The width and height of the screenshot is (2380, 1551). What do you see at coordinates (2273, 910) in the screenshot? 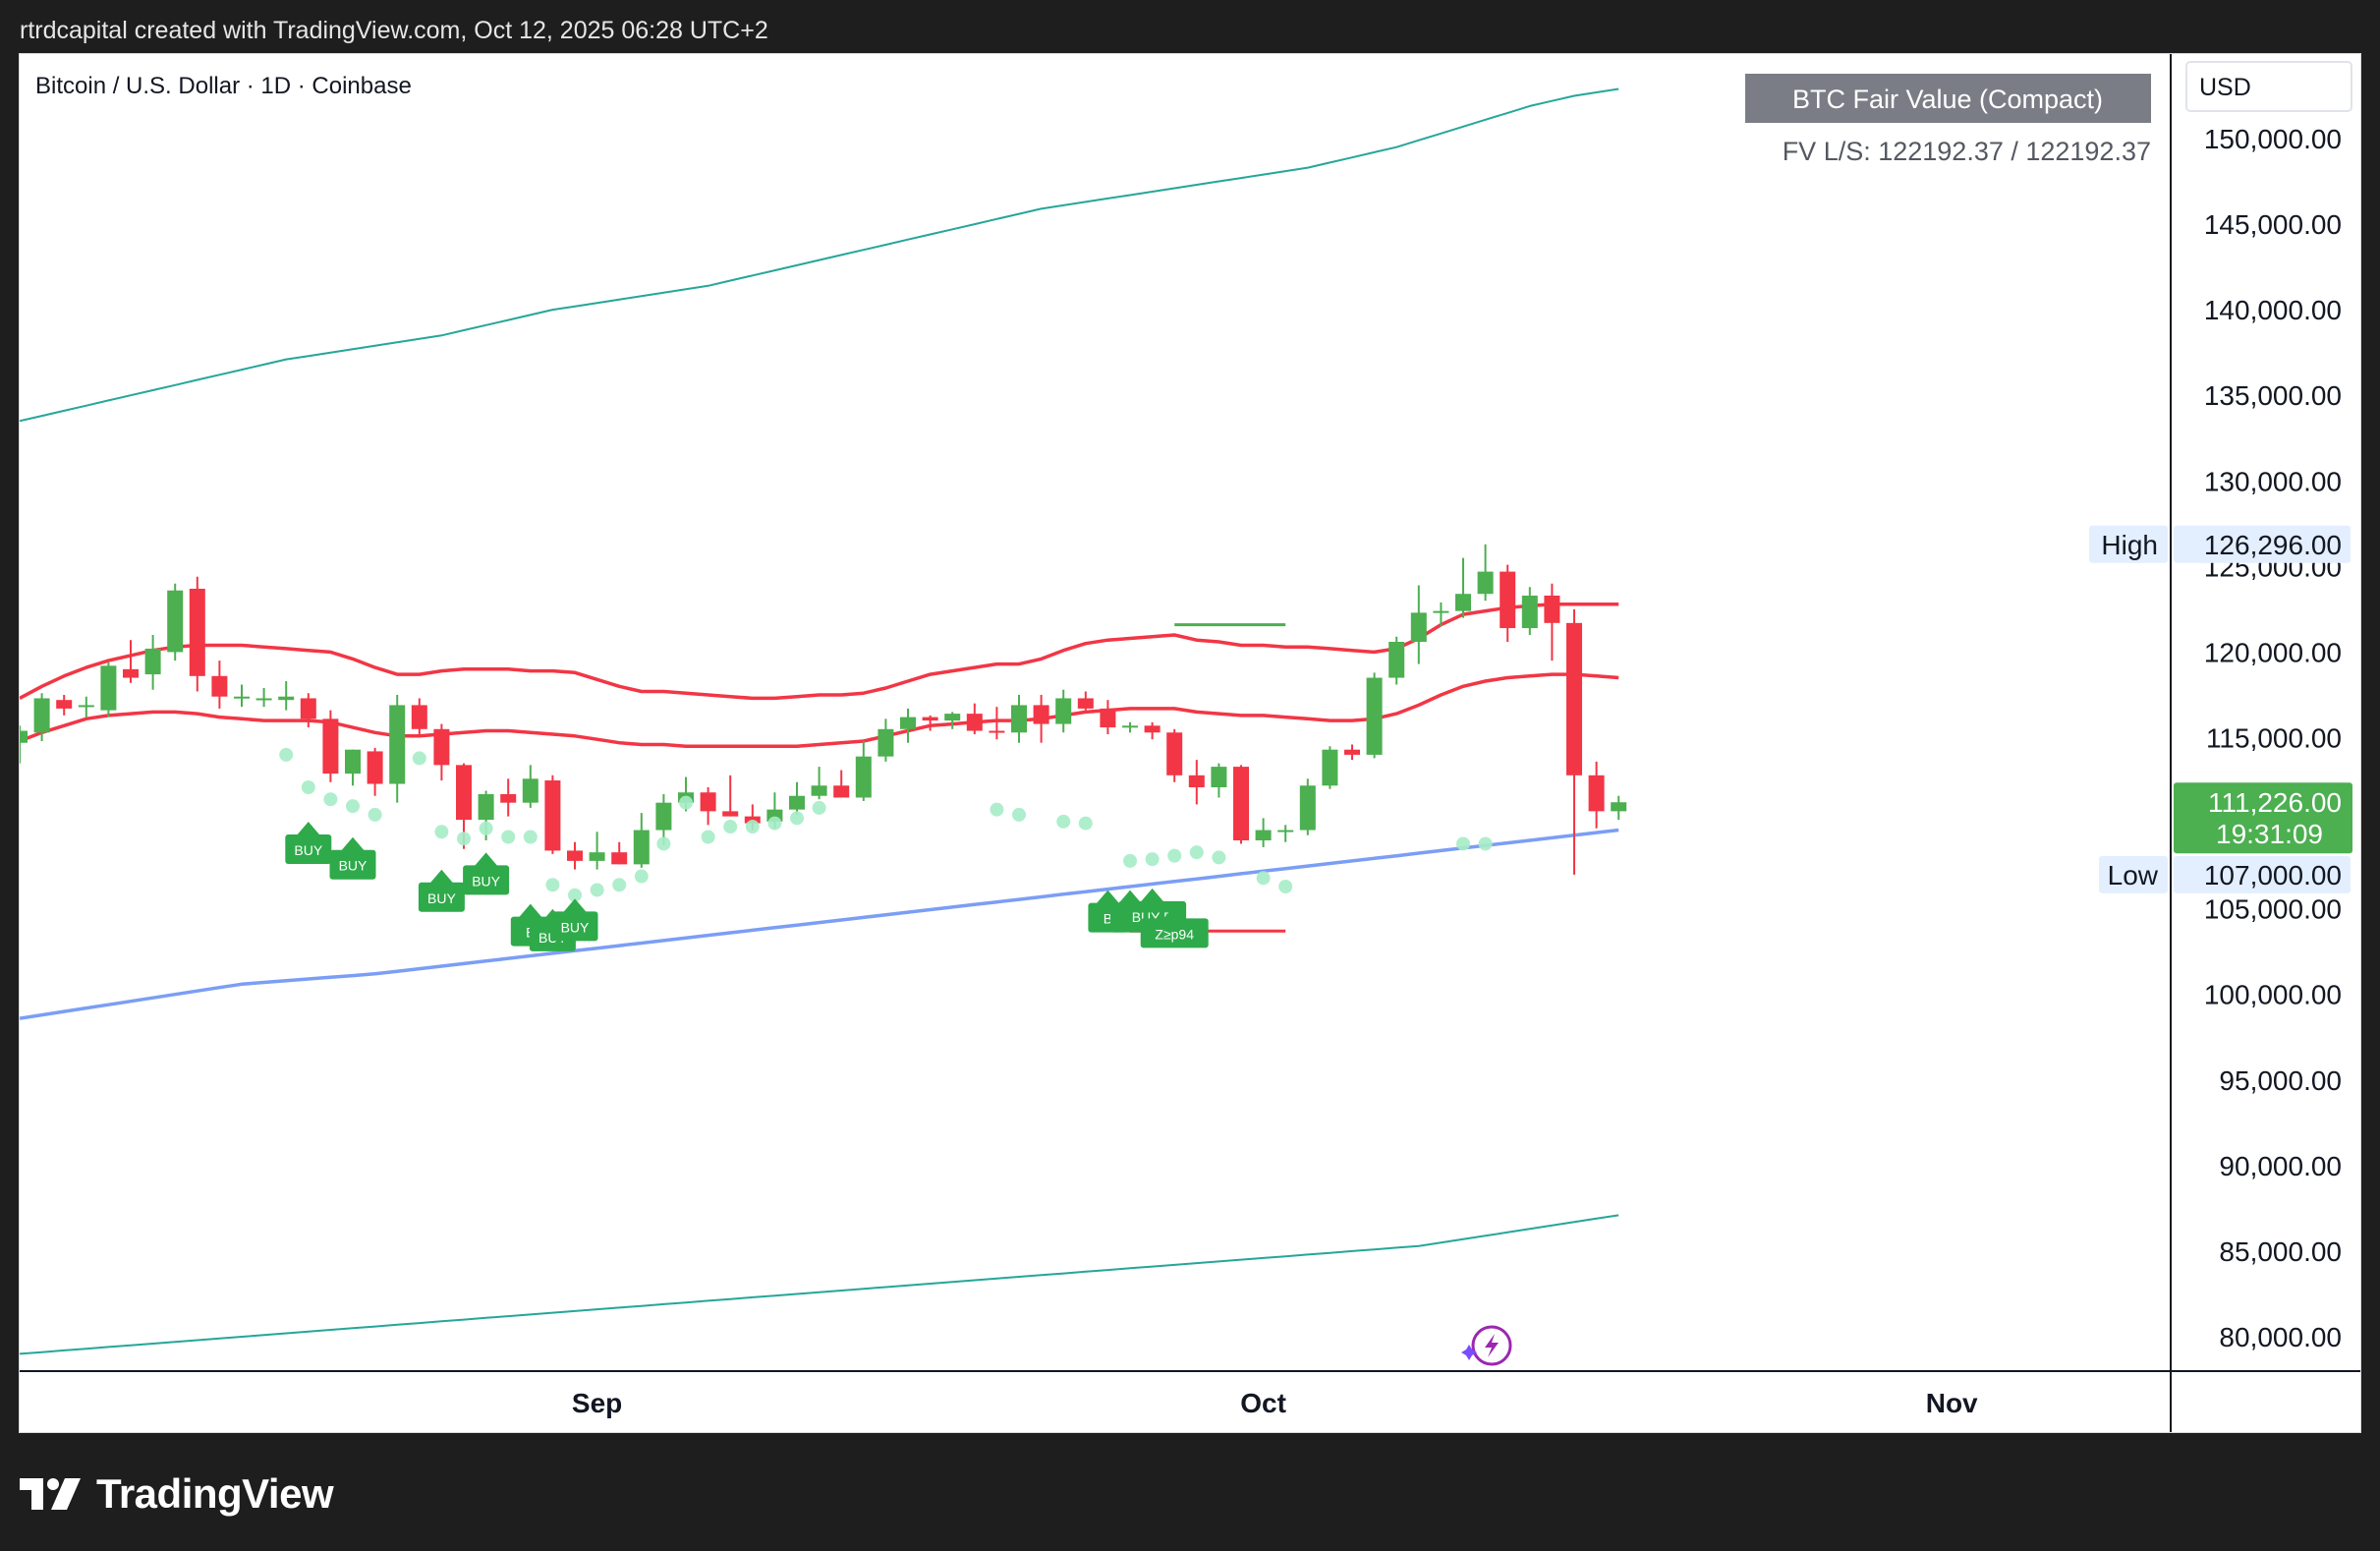
I see `y-tick-label: 105,000.00` at bounding box center [2273, 910].